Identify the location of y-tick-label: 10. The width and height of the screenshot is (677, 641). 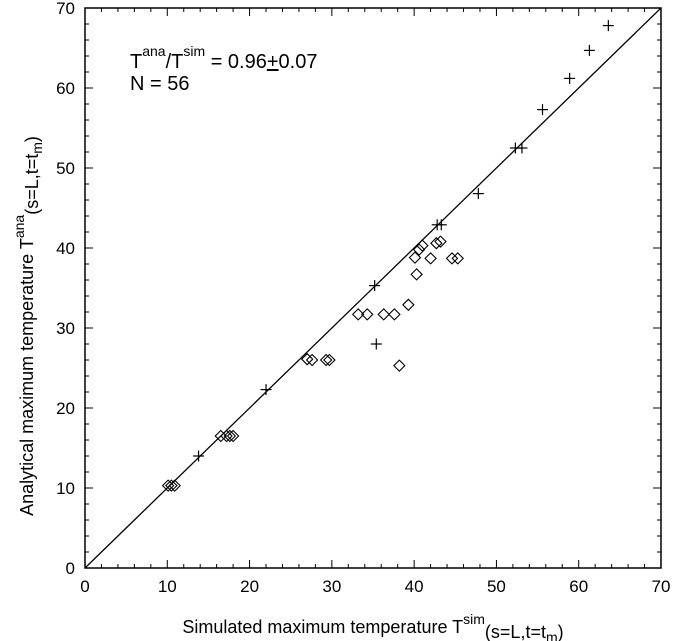
(65, 488).